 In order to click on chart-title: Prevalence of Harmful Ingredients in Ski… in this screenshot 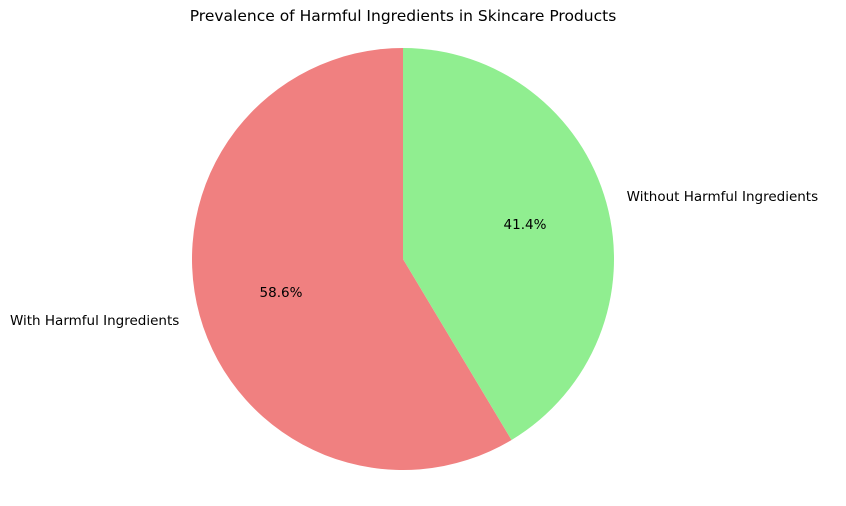, I will do `click(403, 16)`.